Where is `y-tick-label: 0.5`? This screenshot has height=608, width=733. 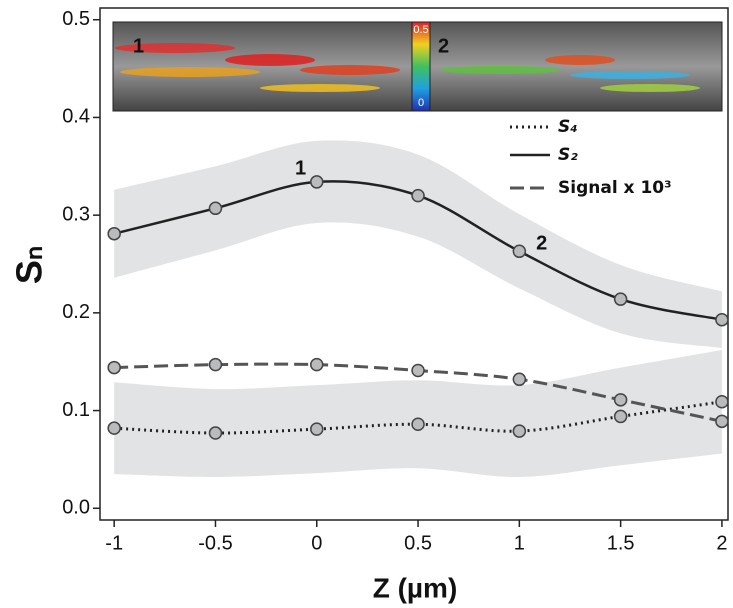
y-tick-label: 0.5 is located at coordinates (76, 19).